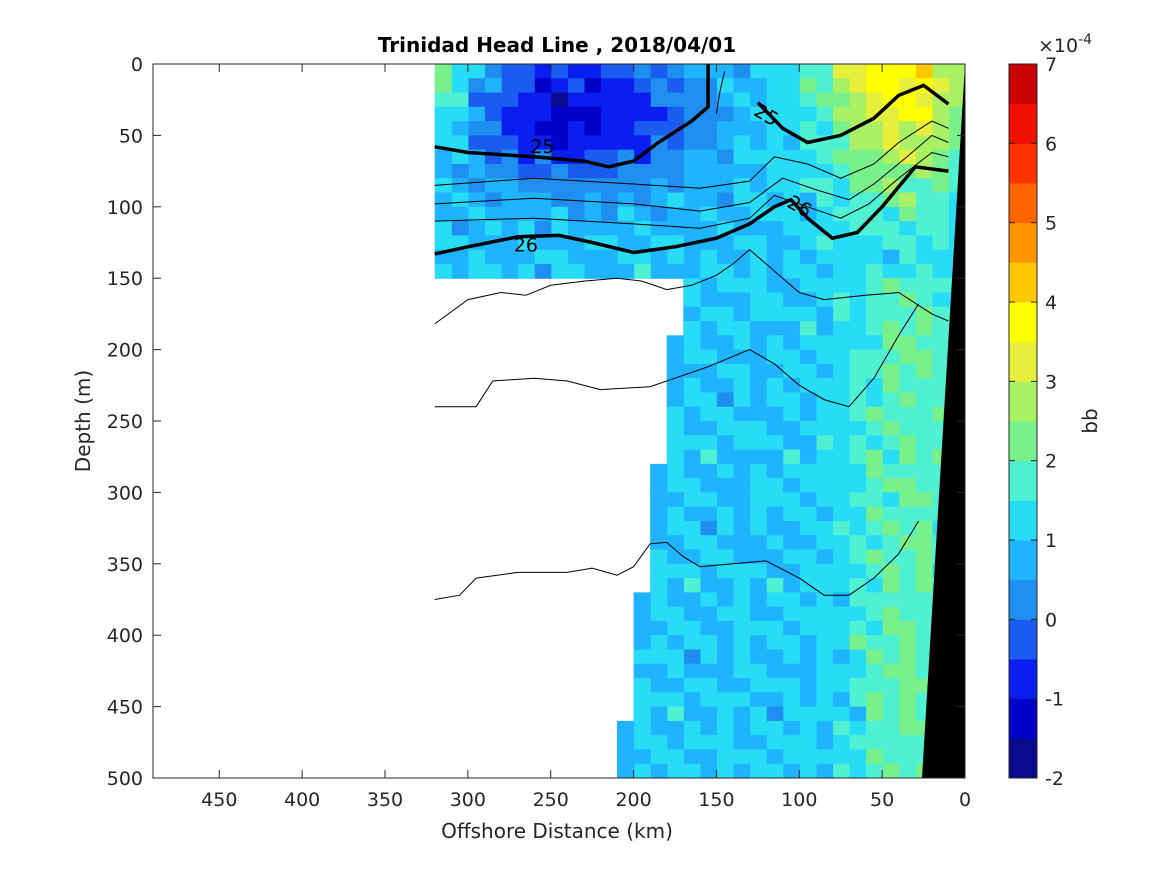  Describe the element at coordinates (125, 779) in the screenshot. I see `y-tick-label: 500` at that location.